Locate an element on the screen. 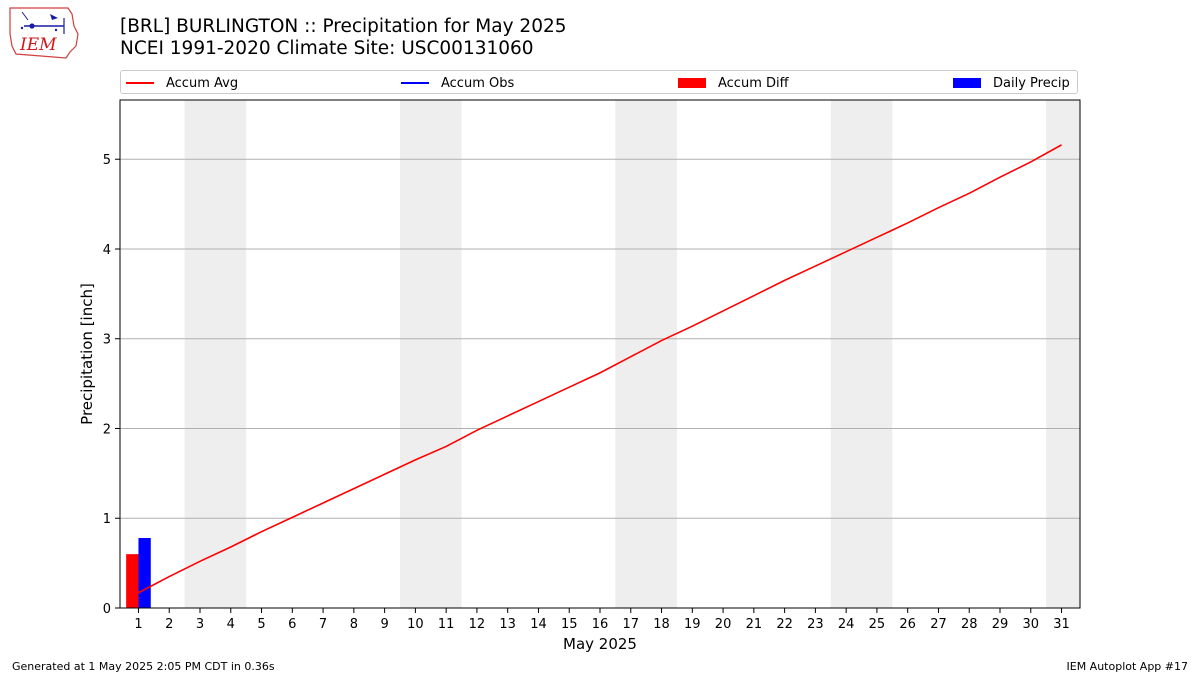 This screenshot has height=675, width=1200. x-tick-label-26: 26 is located at coordinates (907, 624).